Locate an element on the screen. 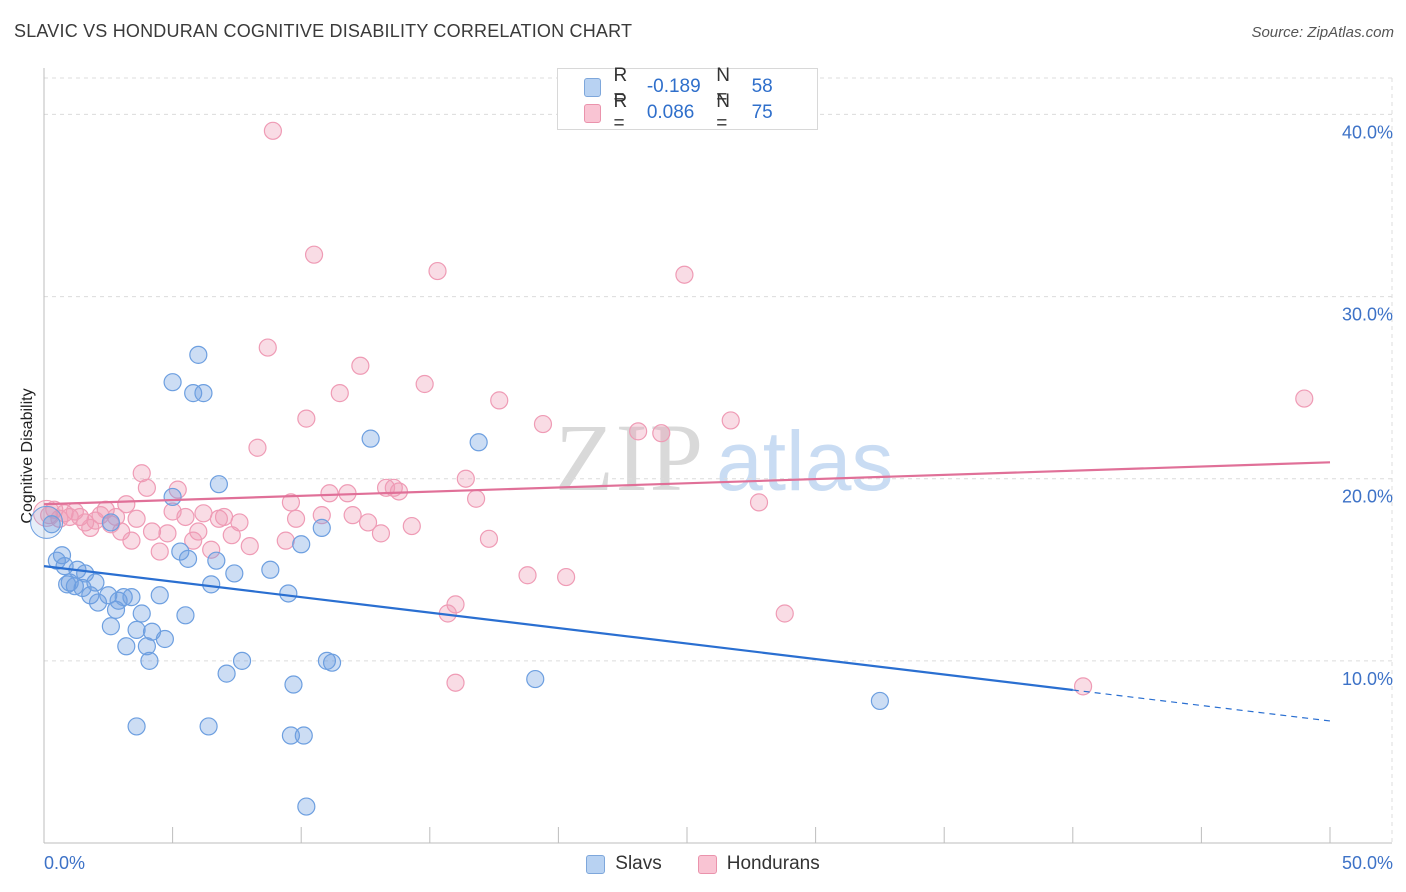 Image resolution: width=1406 pixels, height=892 pixels. legend-row-slavs: R = -0.189 N = 58 is located at coordinates (700, 86).